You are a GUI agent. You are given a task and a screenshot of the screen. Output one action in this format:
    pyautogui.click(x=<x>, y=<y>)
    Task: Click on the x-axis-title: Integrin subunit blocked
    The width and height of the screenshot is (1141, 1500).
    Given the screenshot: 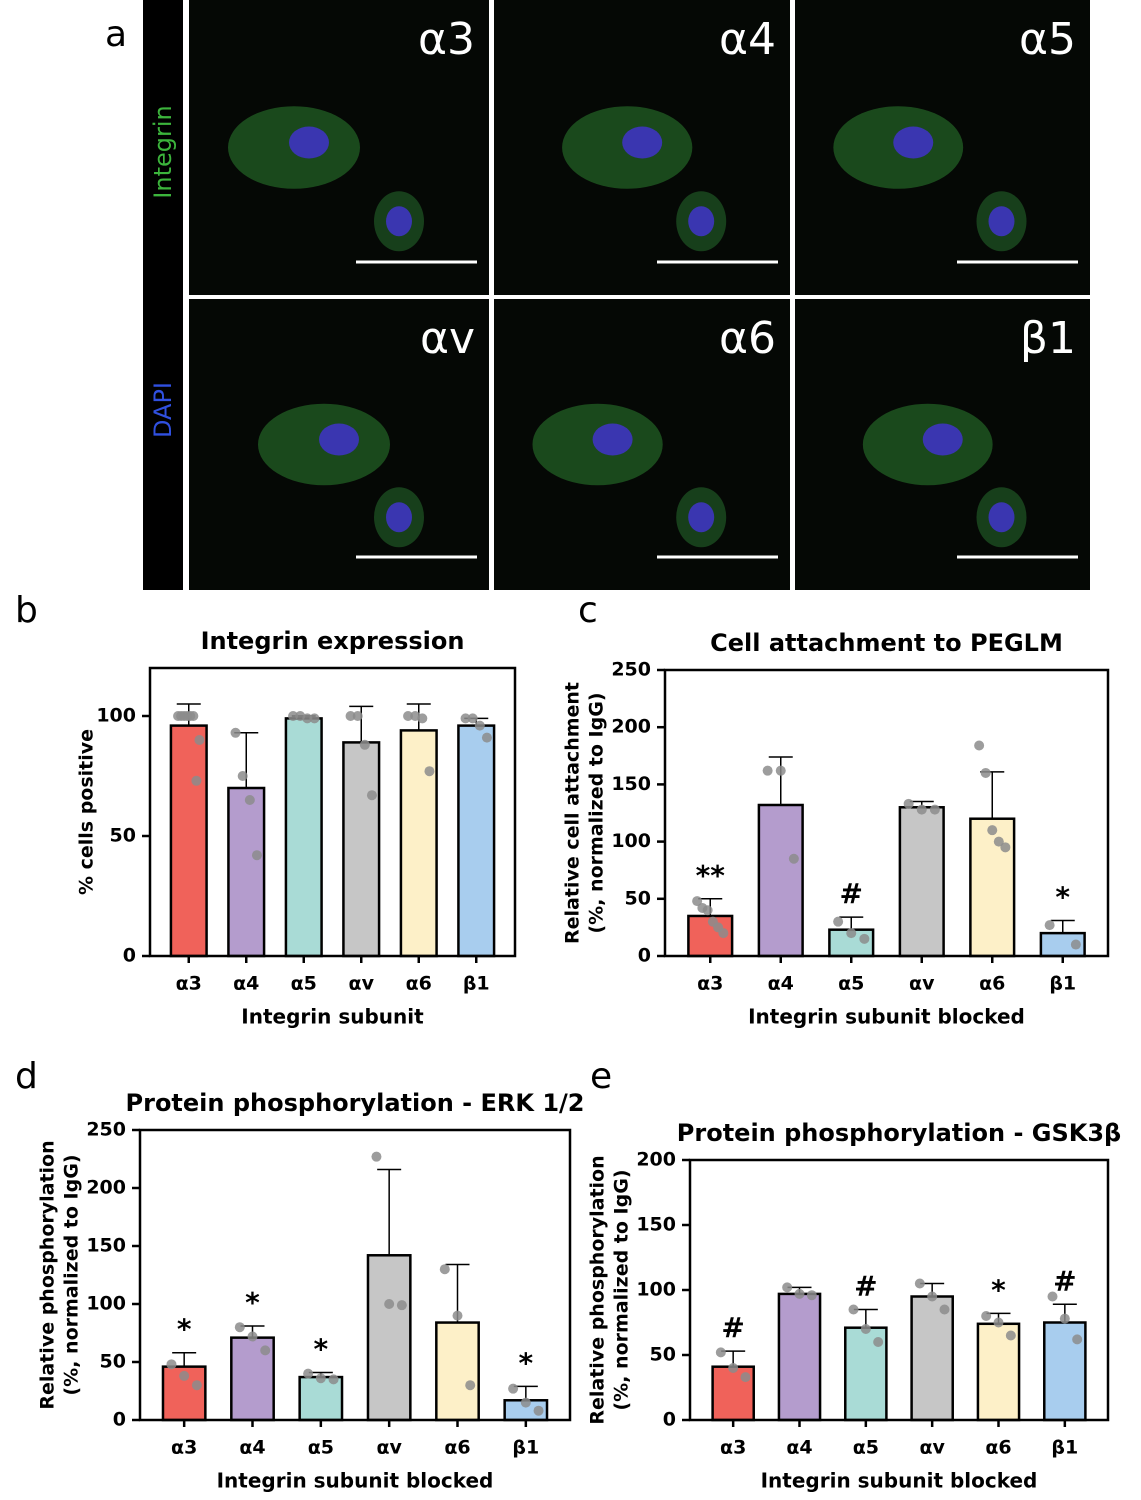 What is the action you would take?
    pyautogui.click(x=899, y=1481)
    